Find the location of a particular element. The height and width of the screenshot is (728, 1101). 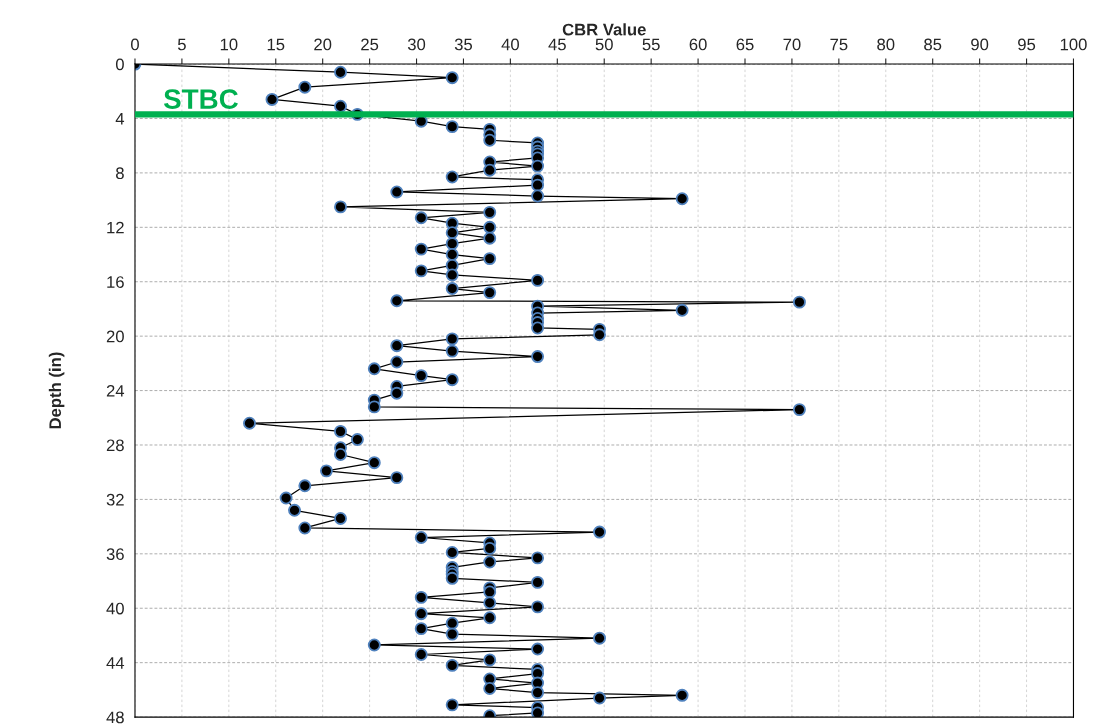

y-tick-label: 44 is located at coordinates (115, 663).